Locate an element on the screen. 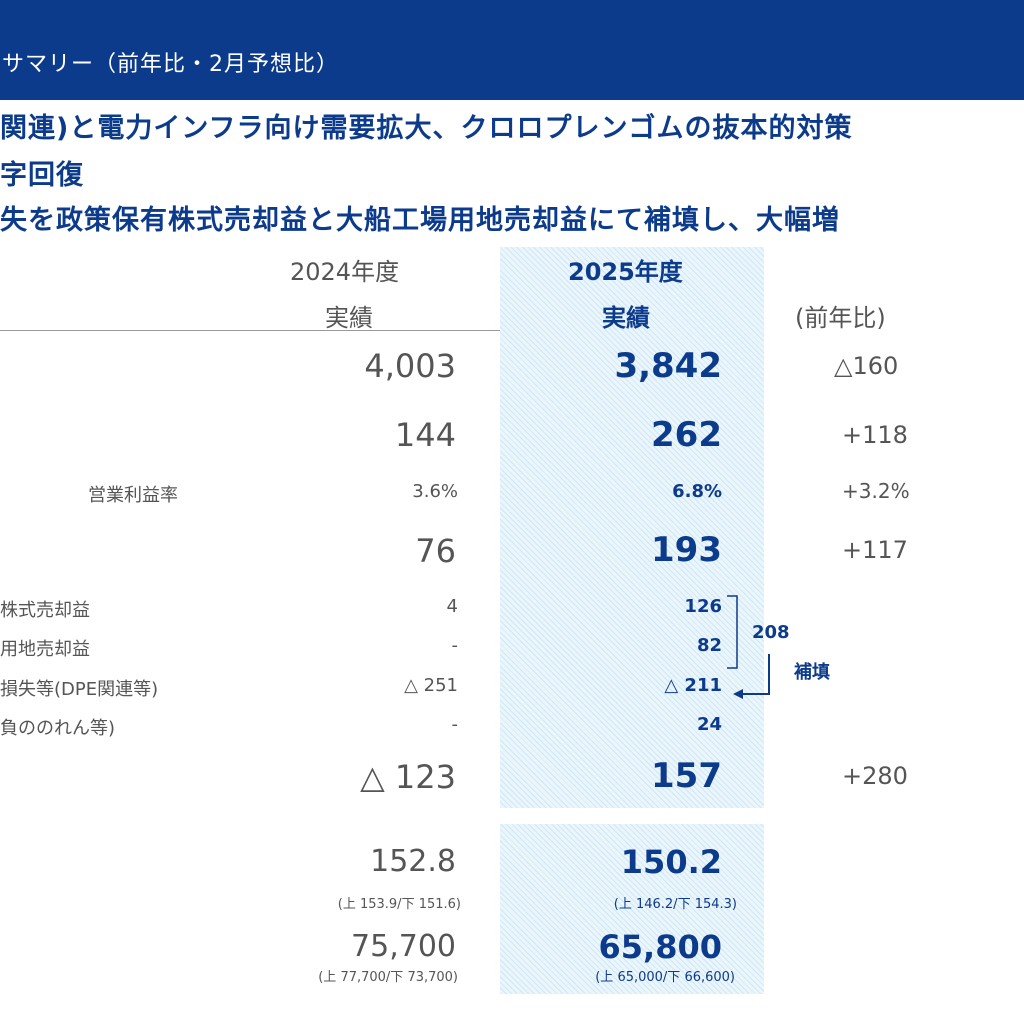 The width and height of the screenshot is (1024, 1024). fx-prev-note: (上 153.9/下 151.6) is located at coordinates (399, 904).